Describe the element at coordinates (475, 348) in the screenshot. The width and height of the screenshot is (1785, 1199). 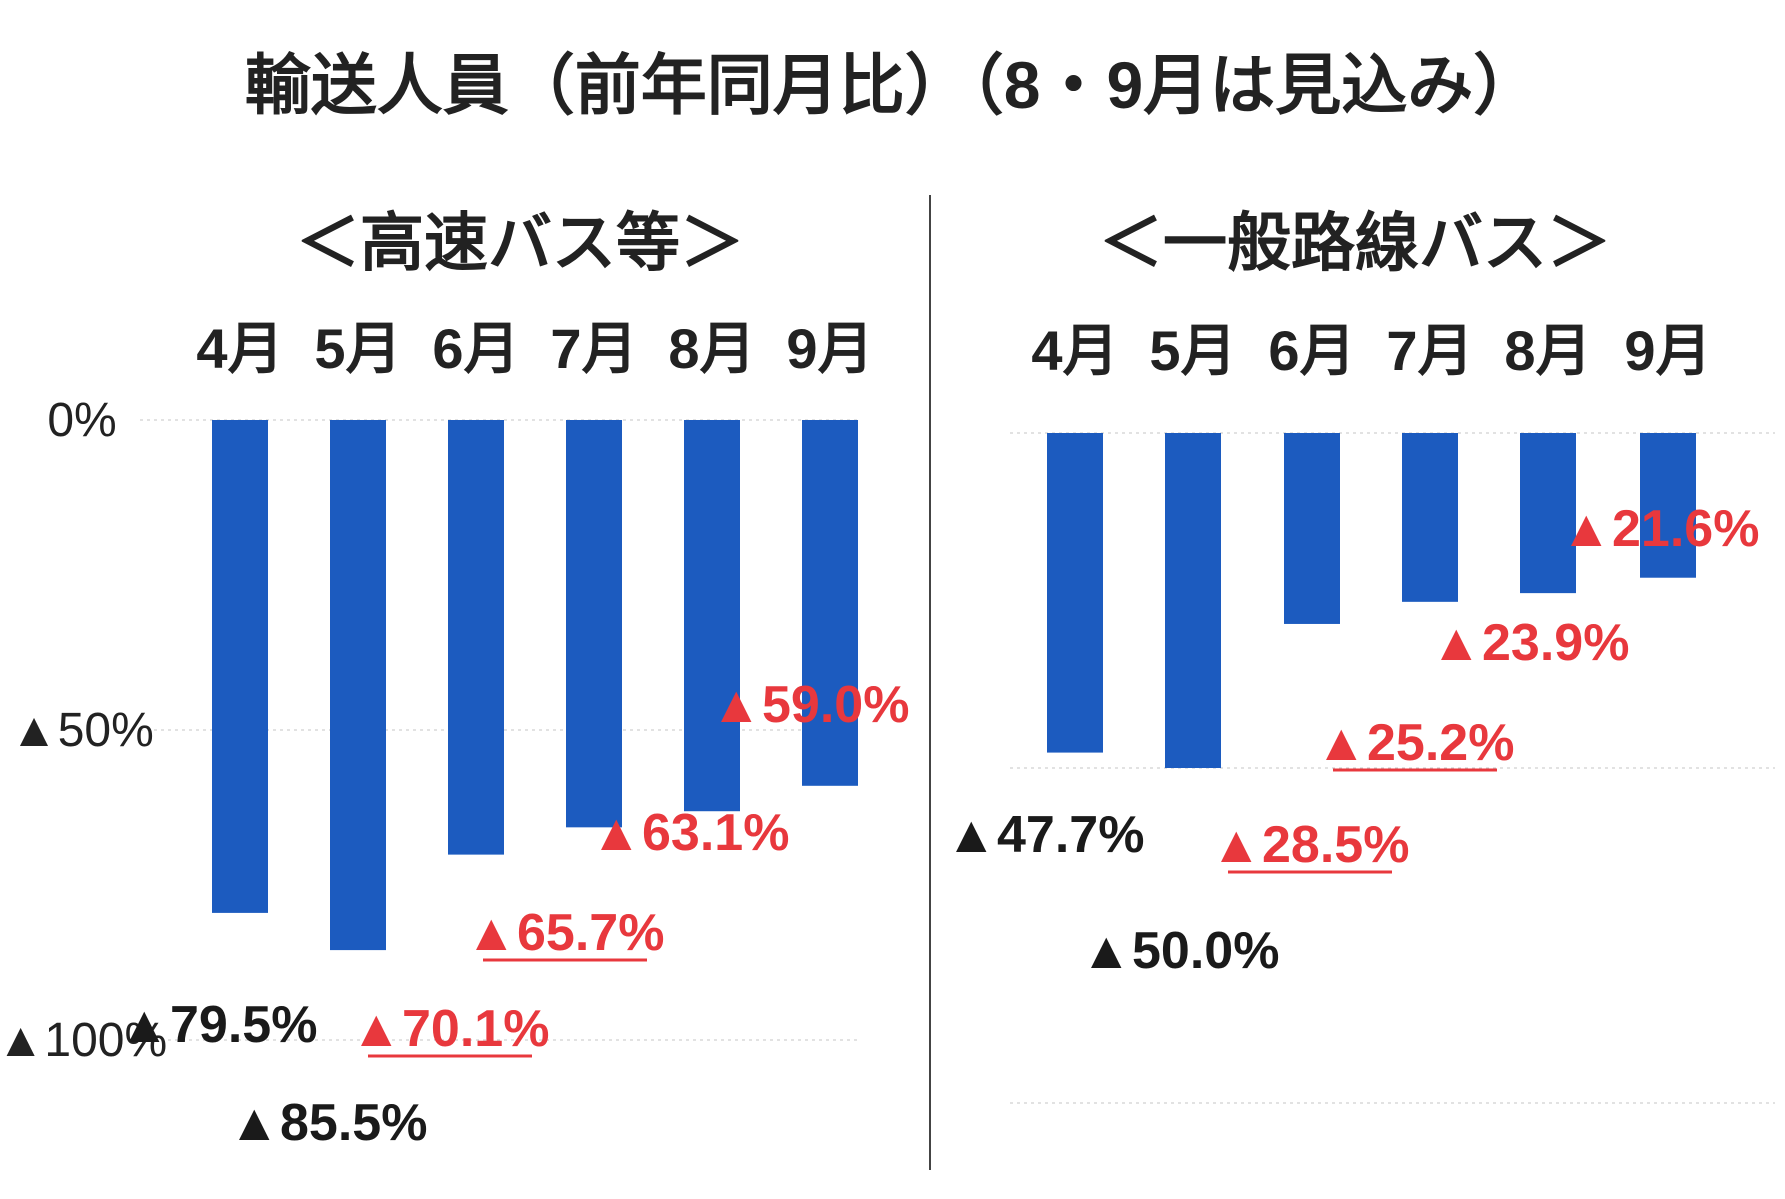
I see `month-label-1-3: 6月` at that location.